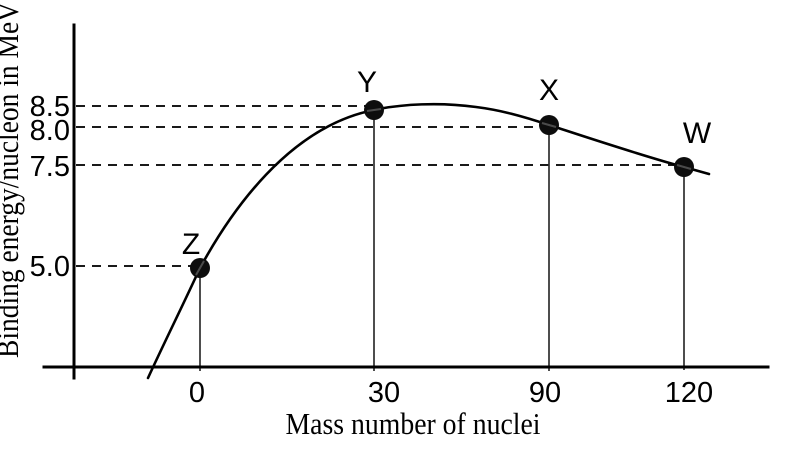  Describe the element at coordinates (689, 393) in the screenshot. I see `x-tick-120: 120` at that location.